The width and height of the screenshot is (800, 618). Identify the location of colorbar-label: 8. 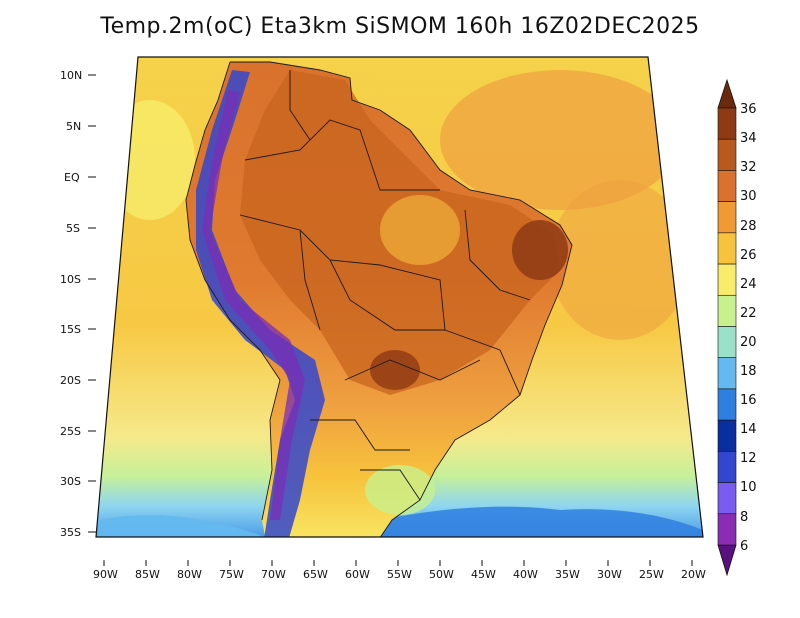
(744, 517).